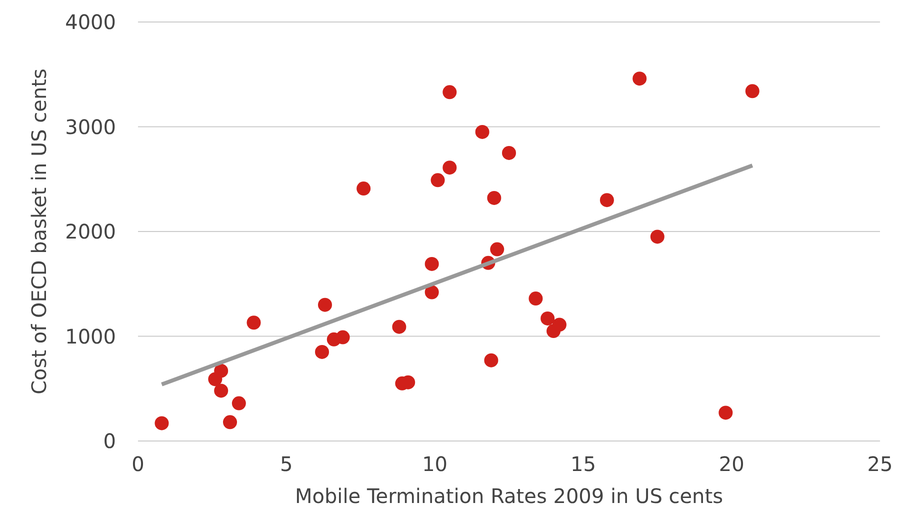 The height and width of the screenshot is (519, 908). I want to click on y-axis-title: Cost of OECD basket in US cents, so click(39, 231).